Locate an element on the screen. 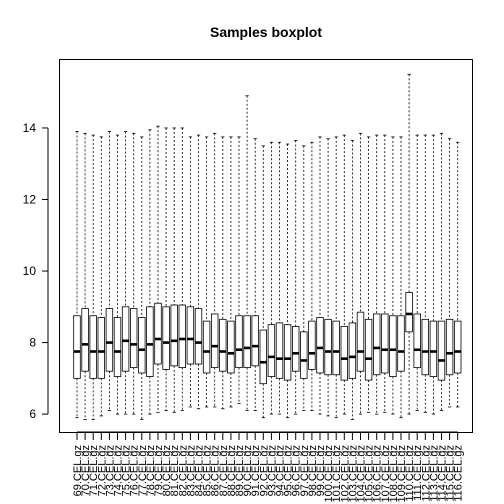 This screenshot has height=504, width=504. x-tick-label: 96.CEL.gz is located at coordinates (297, 470).